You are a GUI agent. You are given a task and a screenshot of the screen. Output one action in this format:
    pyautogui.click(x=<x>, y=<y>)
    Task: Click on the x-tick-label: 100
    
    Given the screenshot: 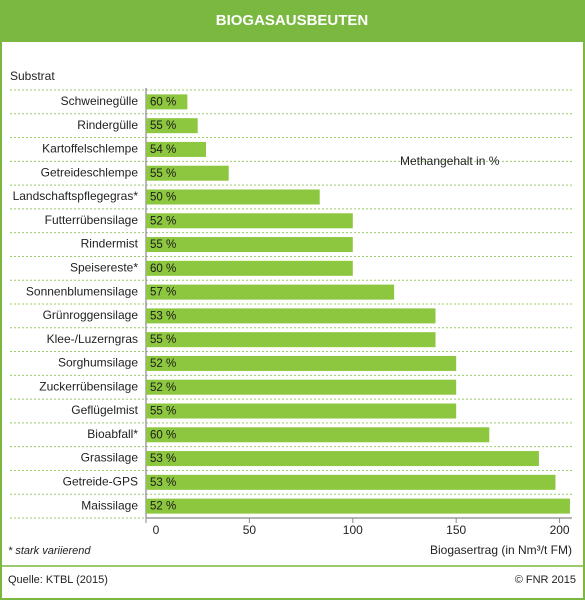 What is the action you would take?
    pyautogui.click(x=353, y=530)
    